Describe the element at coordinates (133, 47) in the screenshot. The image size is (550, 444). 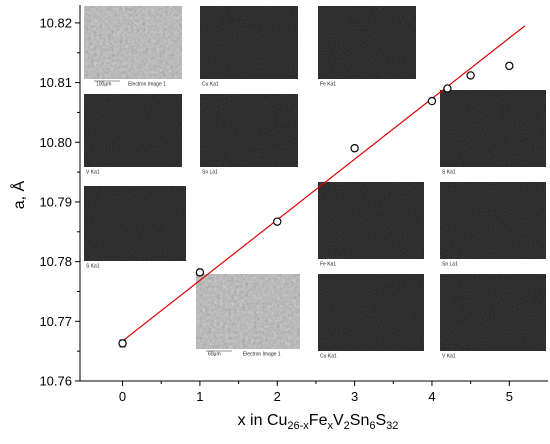
I see `eds-map-inset: Electron Image 1 100μm` at that location.